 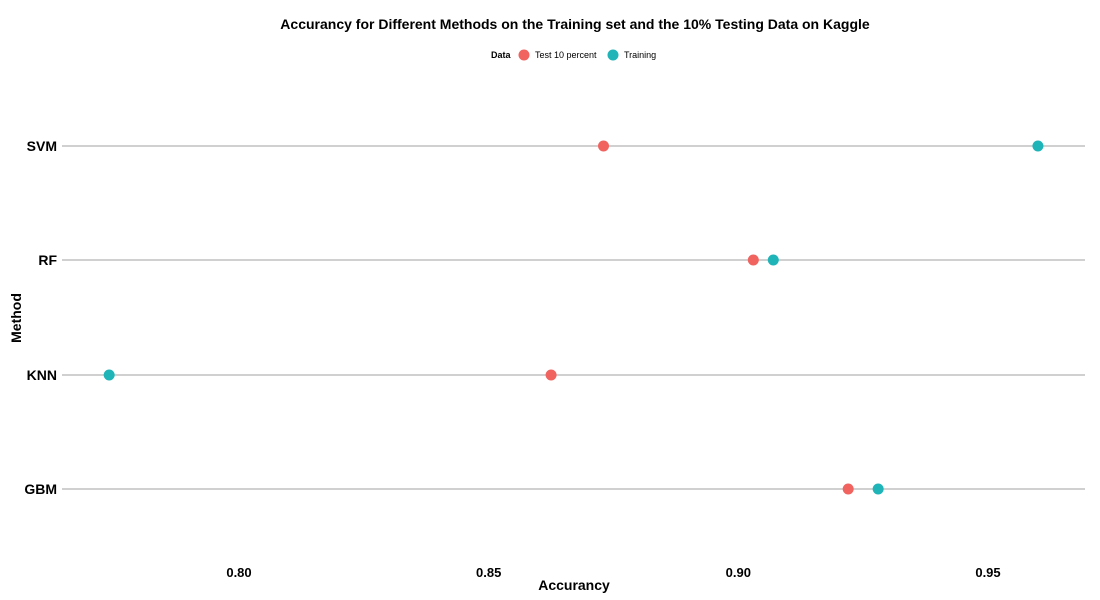 What do you see at coordinates (753, 260) in the screenshot?
I see `point-test-10-percent-rf` at bounding box center [753, 260].